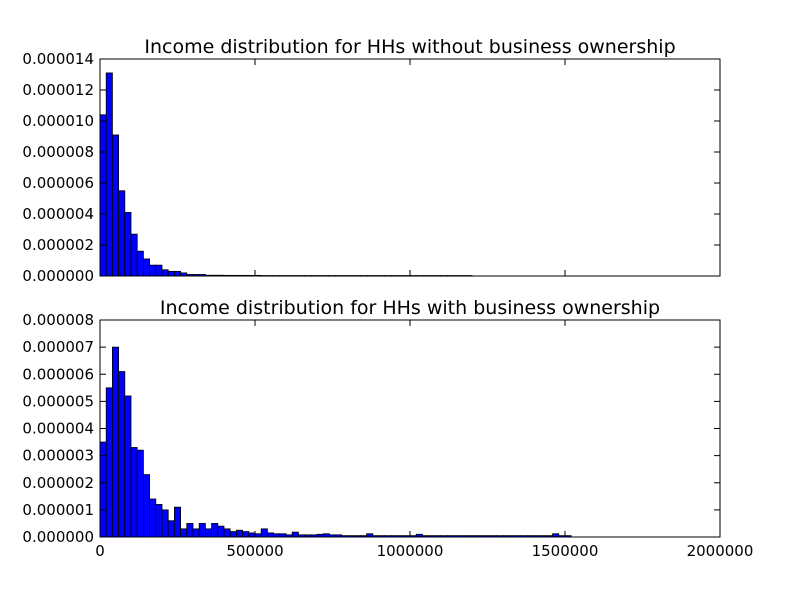 The image size is (800, 597). What do you see at coordinates (565, 551) in the screenshot?
I see `x-tick-label: 1500000` at bounding box center [565, 551].